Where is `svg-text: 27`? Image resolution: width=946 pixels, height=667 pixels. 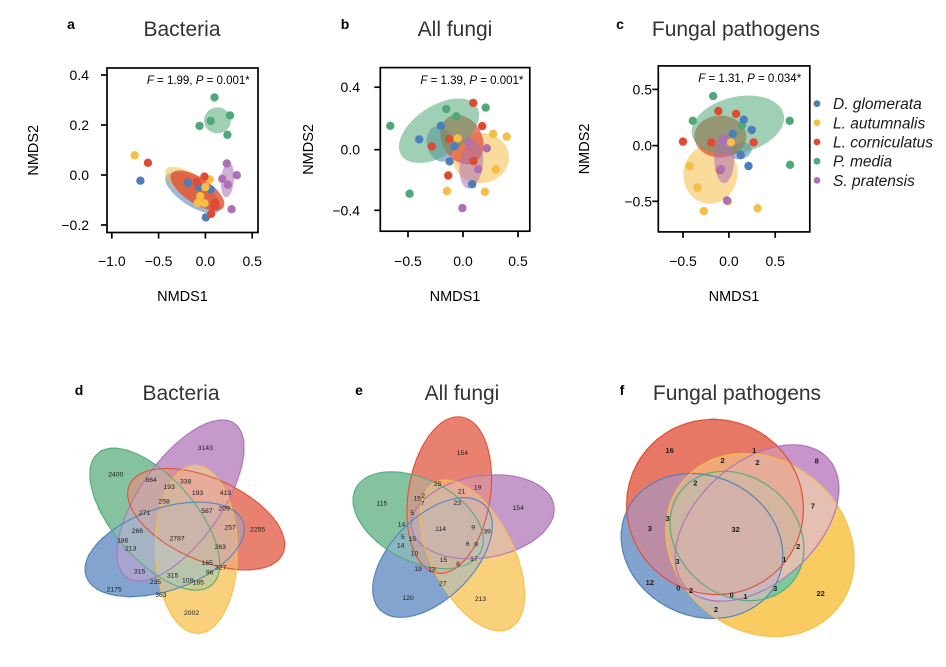 svg-text: 27 is located at coordinates (443, 584).